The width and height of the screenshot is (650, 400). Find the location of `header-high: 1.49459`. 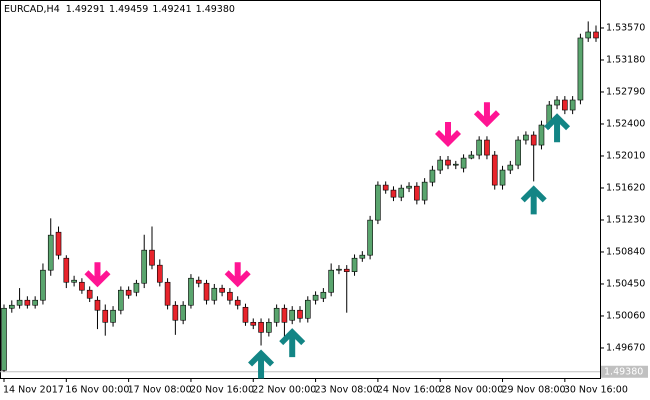

header-high: 1.49459 is located at coordinates (128, 9).